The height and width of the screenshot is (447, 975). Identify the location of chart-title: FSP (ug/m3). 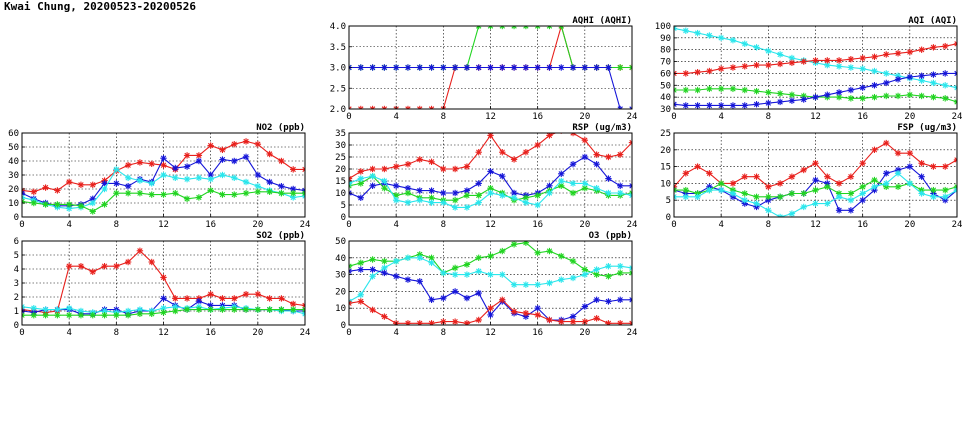
(927, 128).